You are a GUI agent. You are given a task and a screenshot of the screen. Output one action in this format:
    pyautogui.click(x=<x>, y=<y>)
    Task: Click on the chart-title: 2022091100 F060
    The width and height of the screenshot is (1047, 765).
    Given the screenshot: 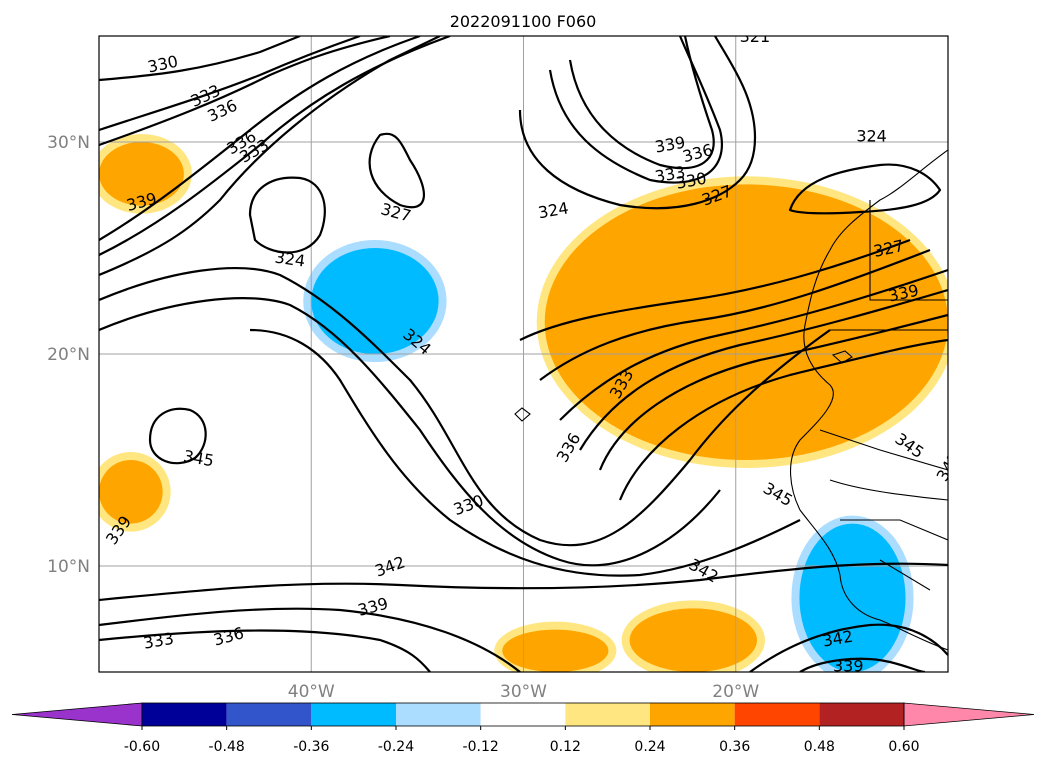 What is the action you would take?
    pyautogui.click(x=523, y=21)
    